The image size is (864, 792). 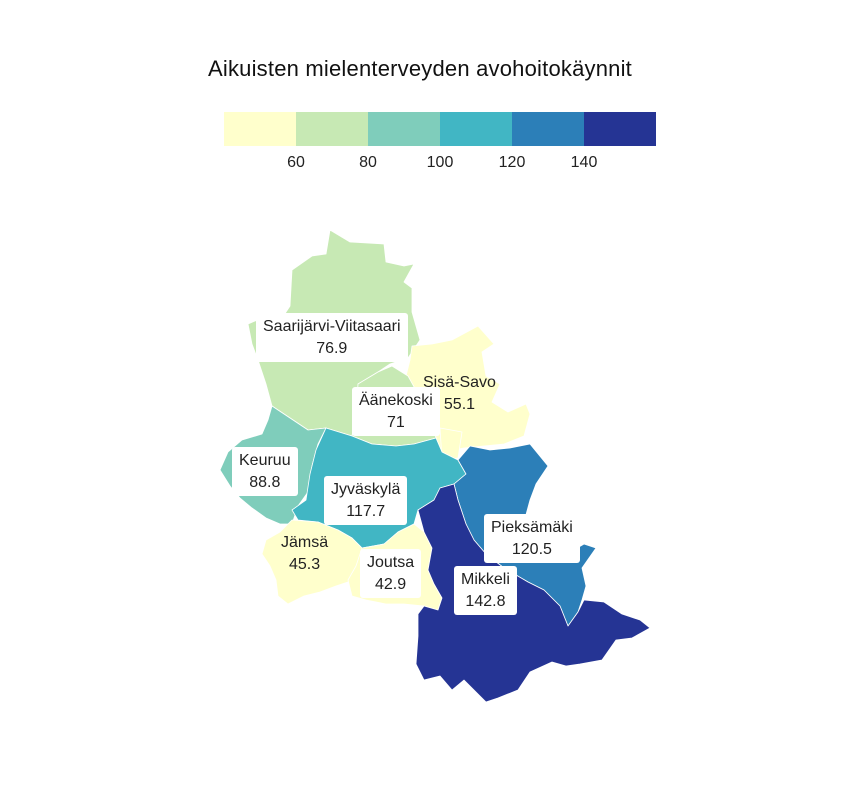 I want to click on region-label-jamsa: Jämsä 45.3, so click(x=305, y=553).